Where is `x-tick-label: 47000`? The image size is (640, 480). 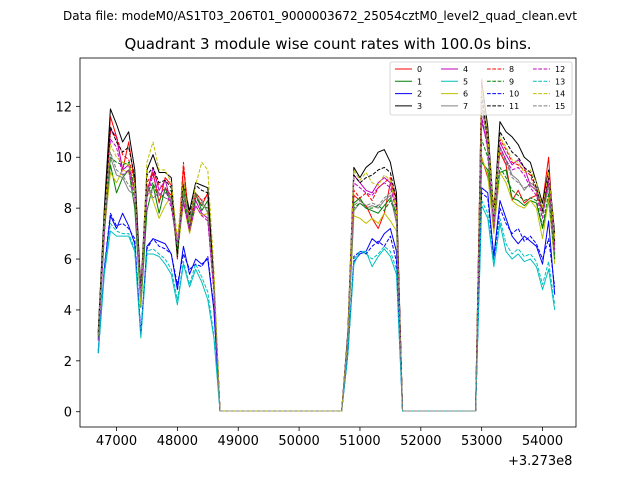
x-tick-label: 47000 is located at coordinates (116, 441).